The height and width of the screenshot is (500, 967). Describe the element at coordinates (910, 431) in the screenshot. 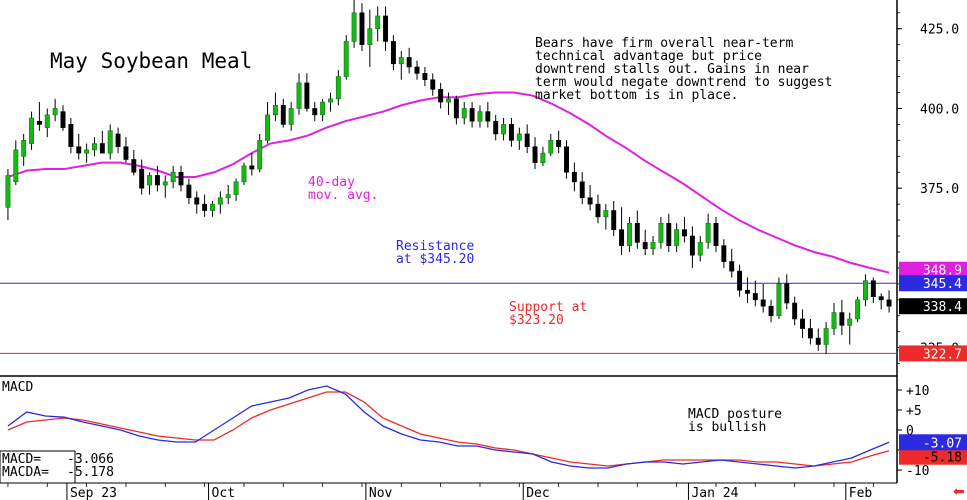

I see `macd-tick-label: 0` at that location.